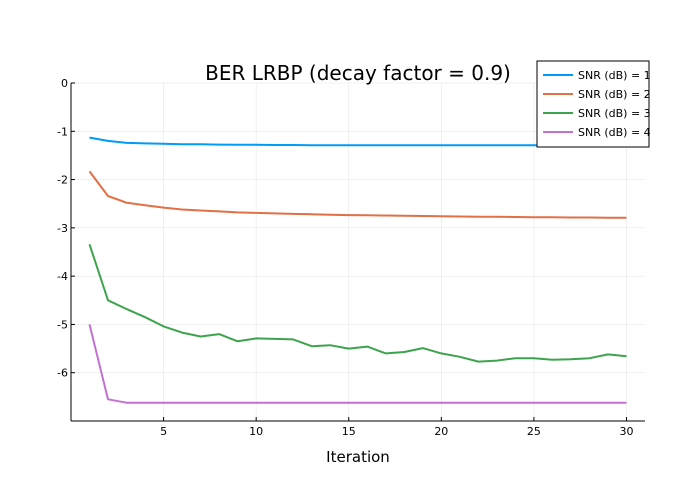  Describe the element at coordinates (64, 83) in the screenshot. I see `y-tick-label: 0` at that location.